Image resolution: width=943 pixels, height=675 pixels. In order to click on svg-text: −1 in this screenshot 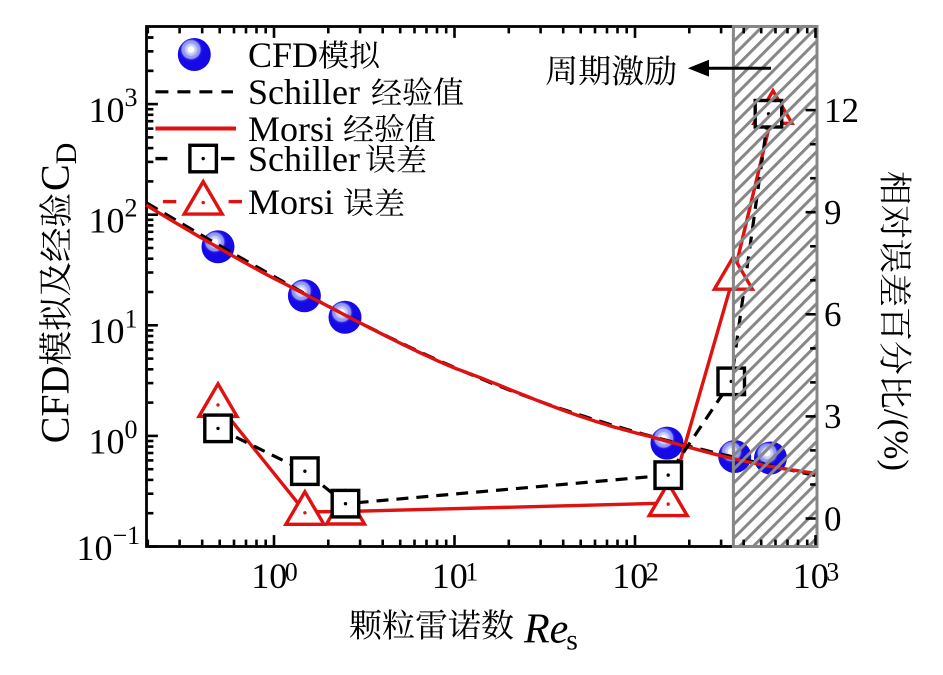, I will do `click(127, 535)`.